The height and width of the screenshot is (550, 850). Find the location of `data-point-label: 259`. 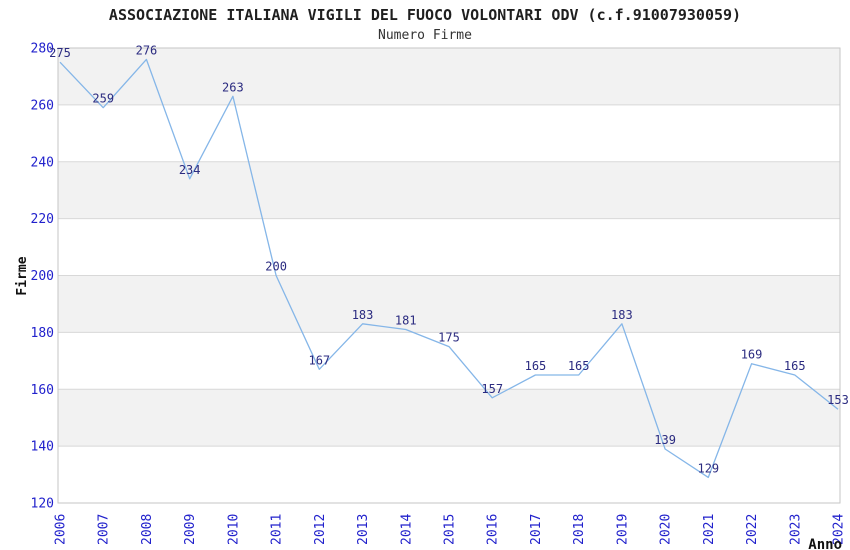

data-point-label: 259 is located at coordinates (103, 99).